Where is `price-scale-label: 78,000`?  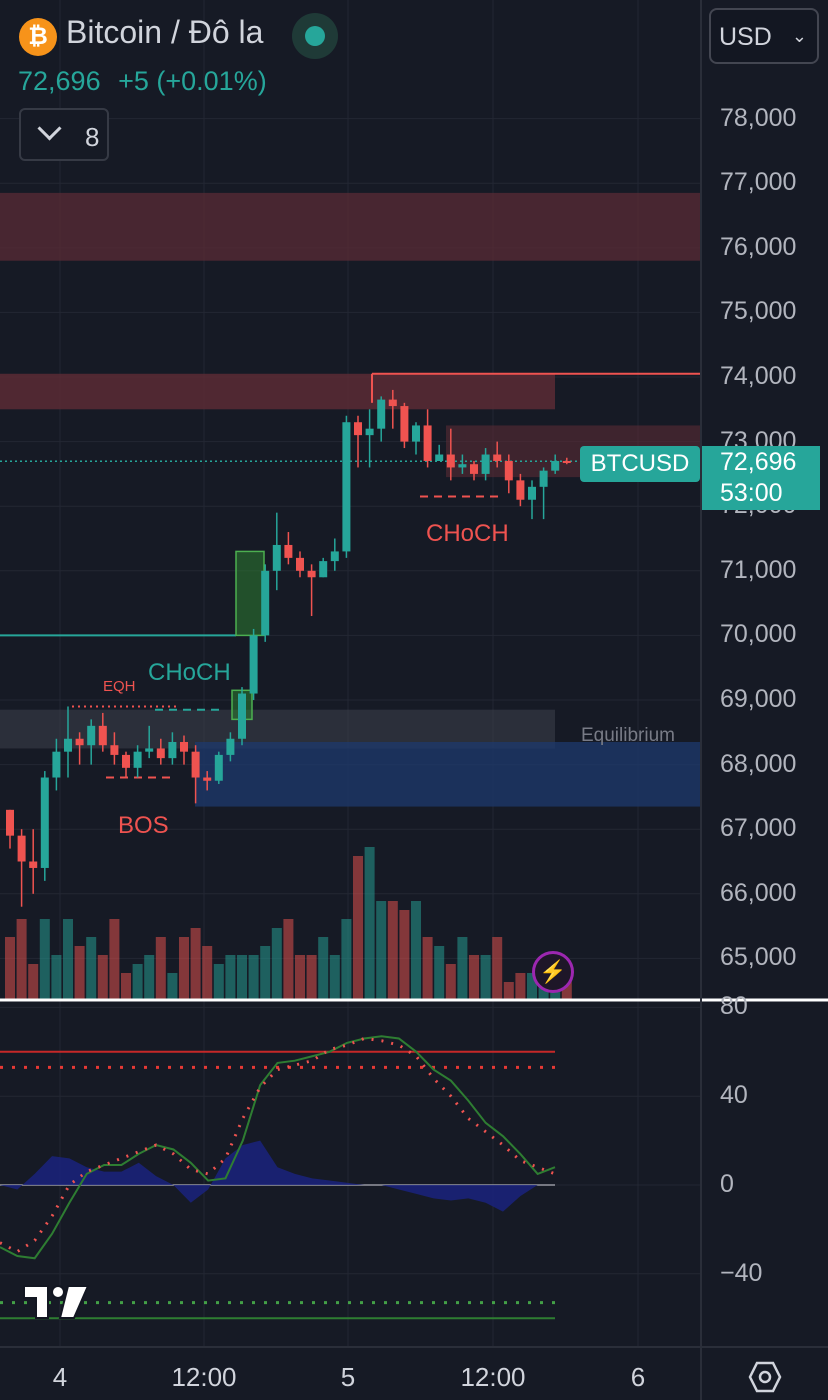
price-scale-label: 78,000 is located at coordinates (758, 117).